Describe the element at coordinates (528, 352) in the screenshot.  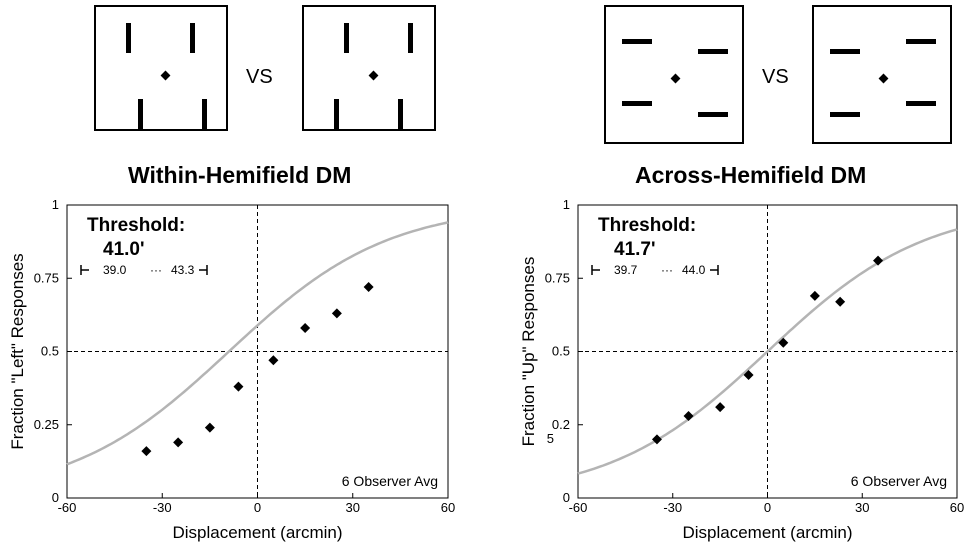
I see `y-axis-label: Fraction "Up" Responses` at that location.